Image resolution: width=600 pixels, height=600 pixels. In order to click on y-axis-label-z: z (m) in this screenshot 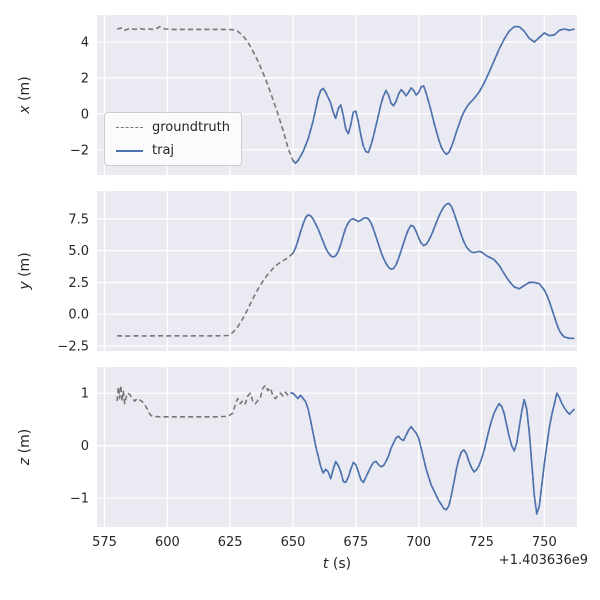, I will do `click(25, 447)`.